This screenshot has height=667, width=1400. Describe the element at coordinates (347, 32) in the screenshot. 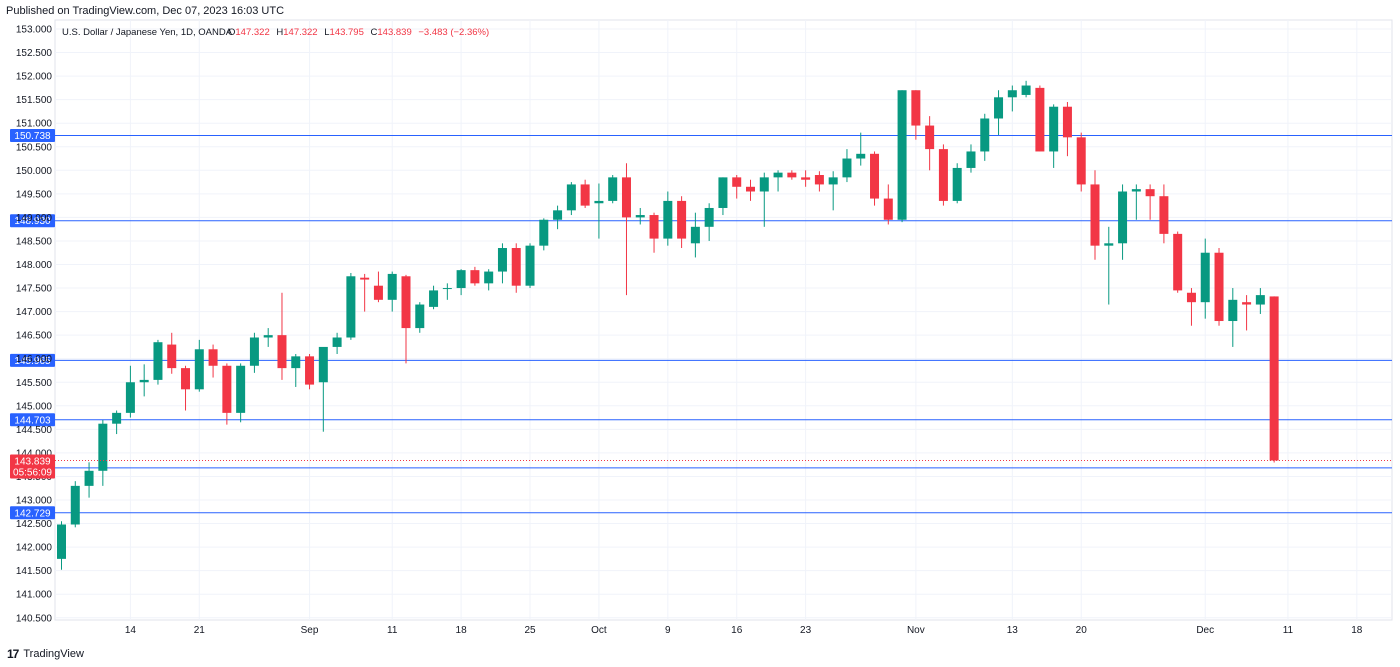

I see `low-value: 143.795` at that location.